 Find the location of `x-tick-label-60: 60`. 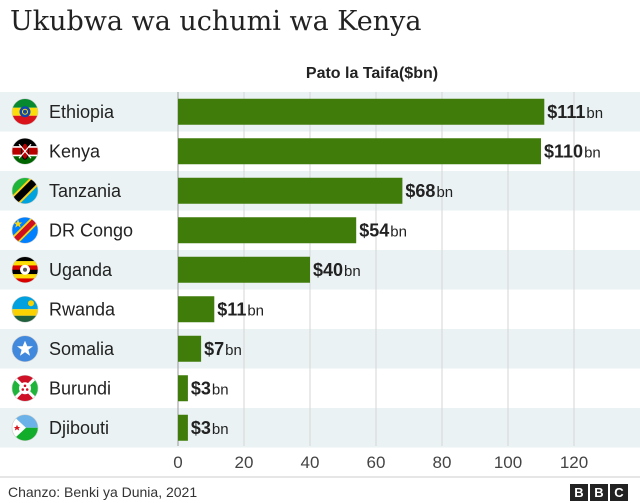

x-tick-label-60: 60 is located at coordinates (376, 462).